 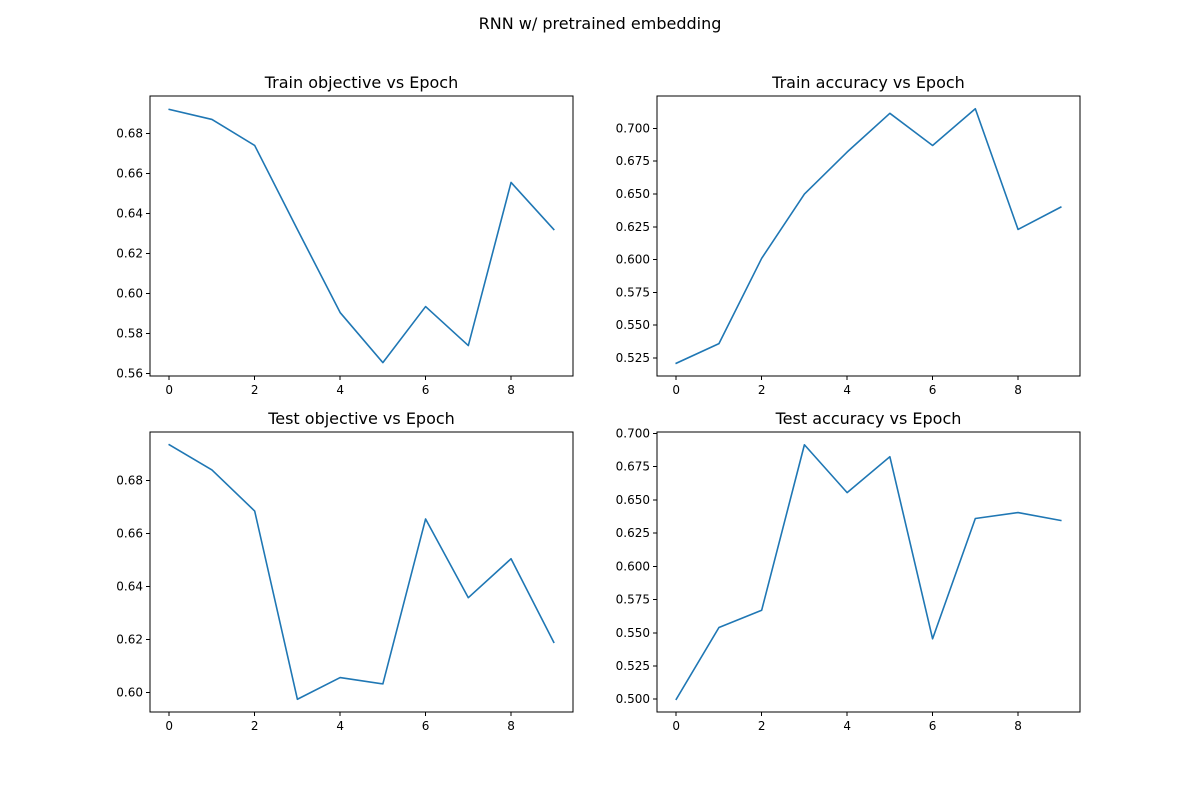 What do you see at coordinates (129, 374) in the screenshot?
I see `y-tick-label: 0.56` at bounding box center [129, 374].